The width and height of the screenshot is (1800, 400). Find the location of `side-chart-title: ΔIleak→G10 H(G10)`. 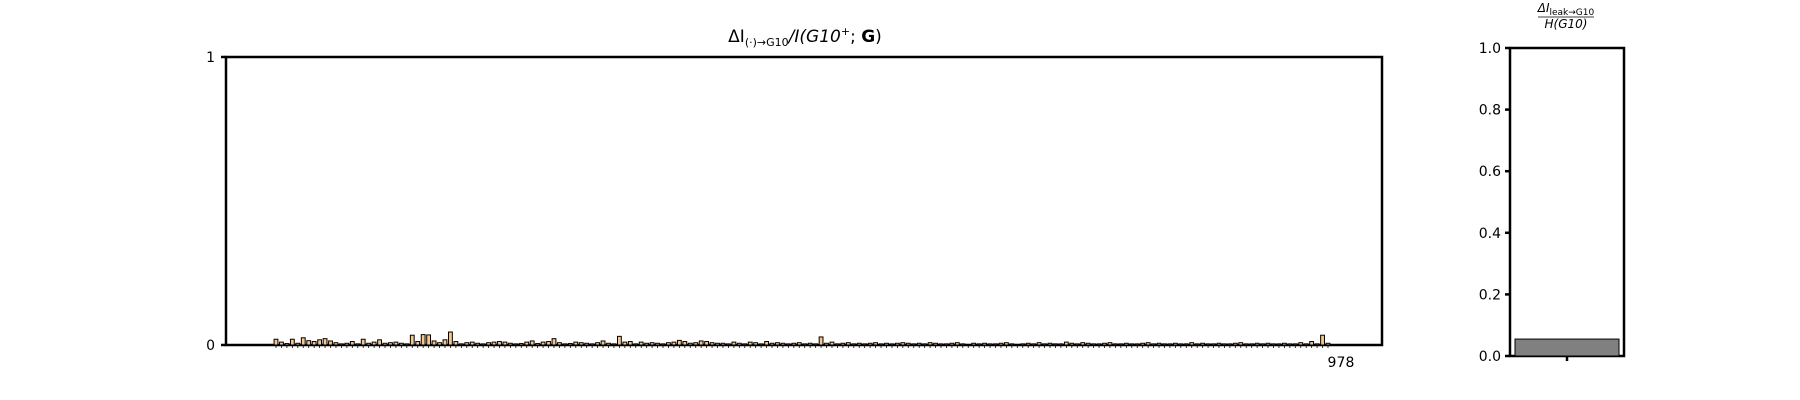

side-chart-title: ΔIleak→G10 H(G10) is located at coordinates (1566, 16).